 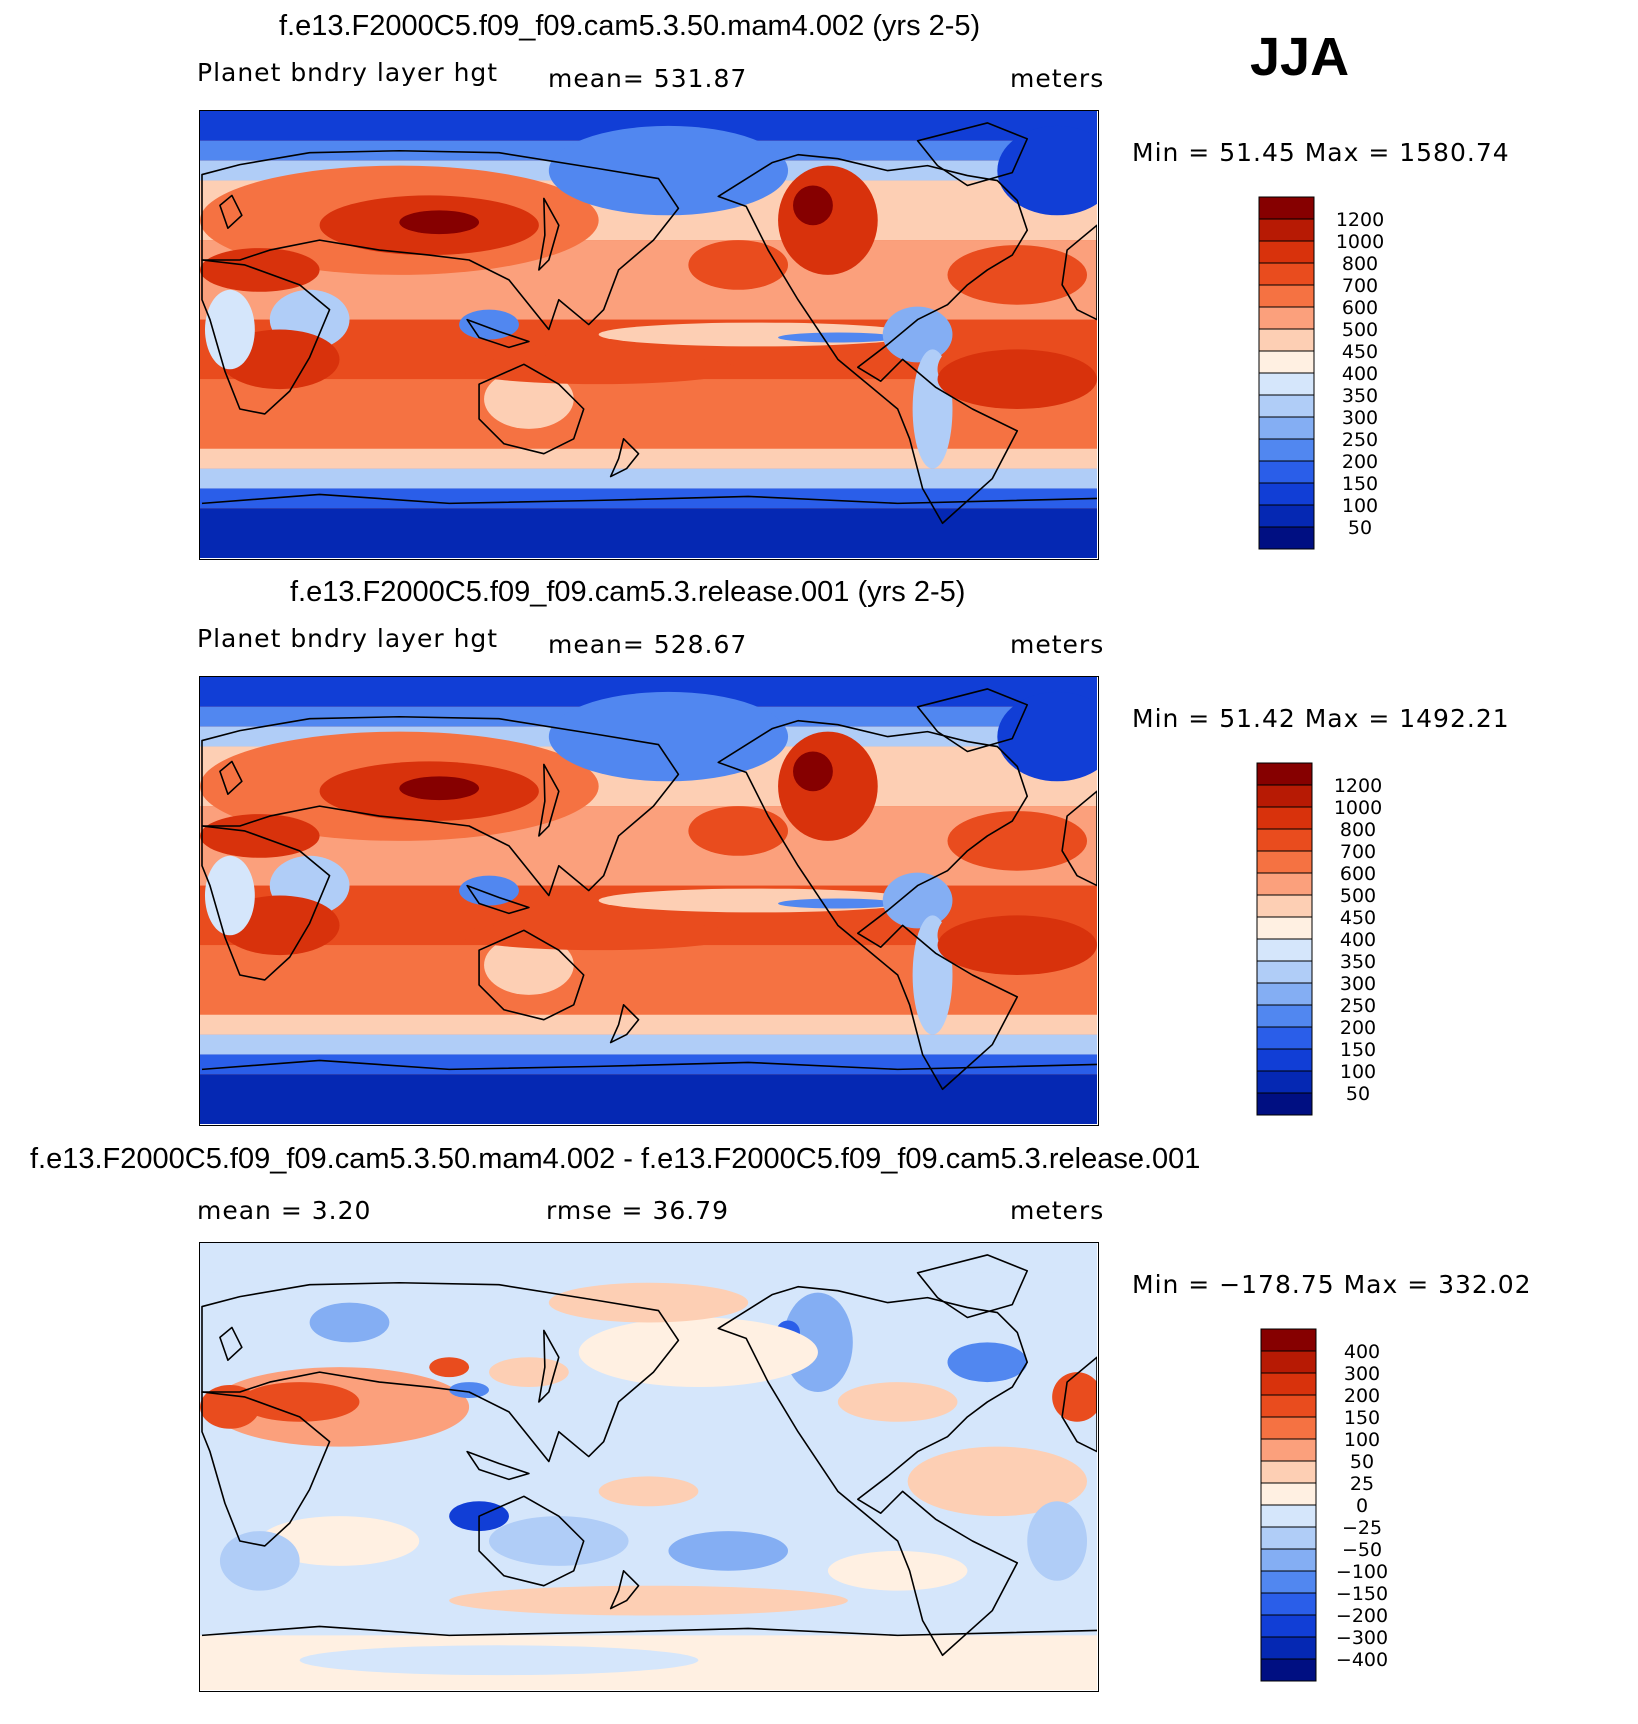 I want to click on panel-2-map, so click(x=649, y=901).